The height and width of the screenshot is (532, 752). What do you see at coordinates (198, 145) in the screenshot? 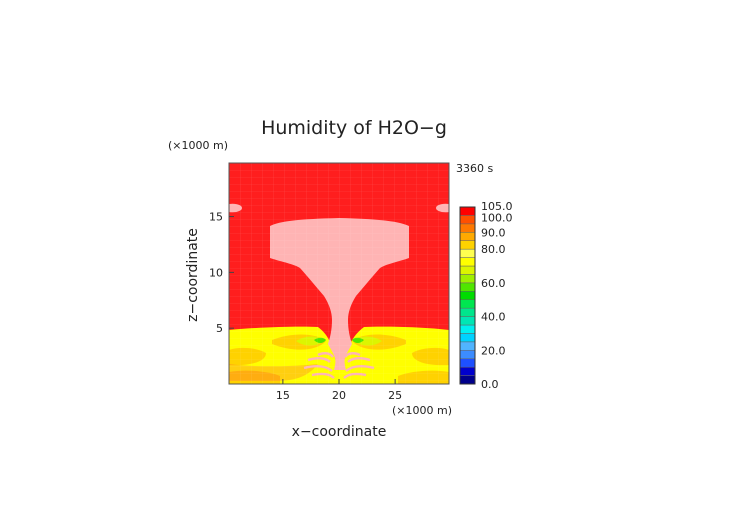
I see `y-unit-label: (×1000 m)` at bounding box center [198, 145].